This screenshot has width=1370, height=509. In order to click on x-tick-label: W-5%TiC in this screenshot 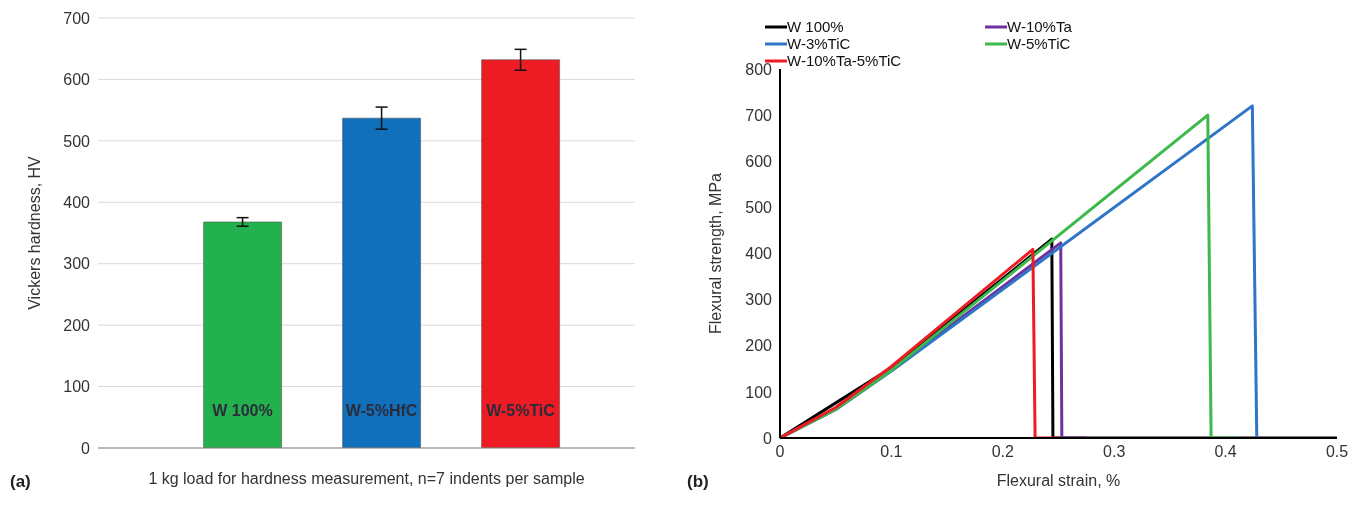, I will do `click(521, 410)`.